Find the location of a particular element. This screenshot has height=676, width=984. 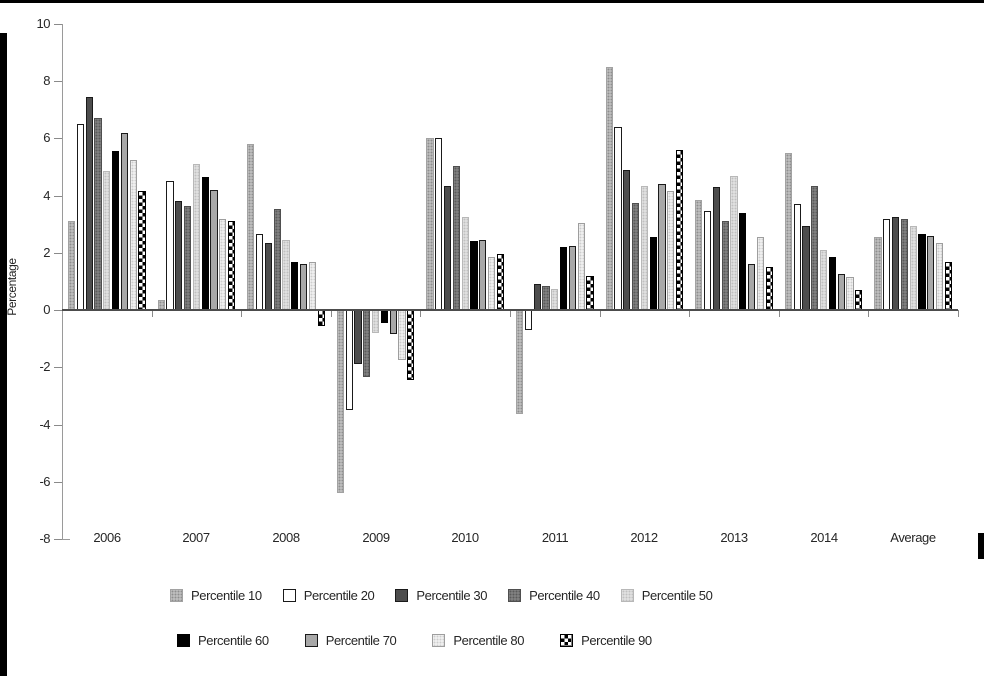

bar-percentile-20-2011 is located at coordinates (528, 320).